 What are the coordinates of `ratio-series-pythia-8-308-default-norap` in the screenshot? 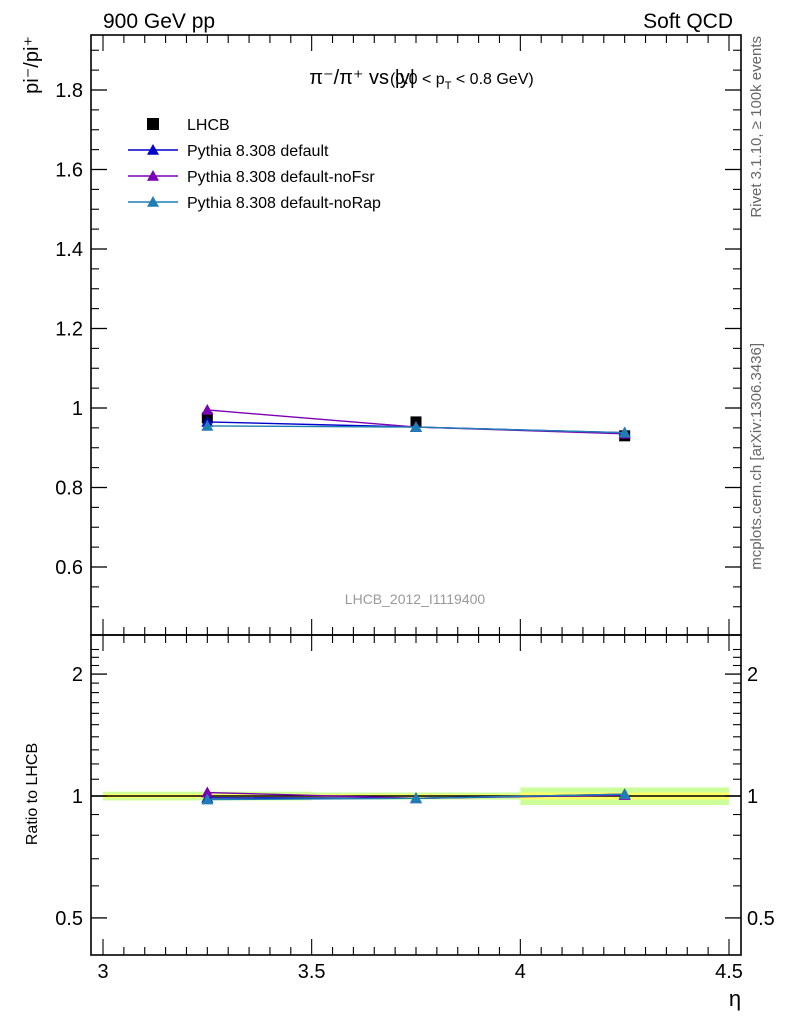 It's located at (416, 796).